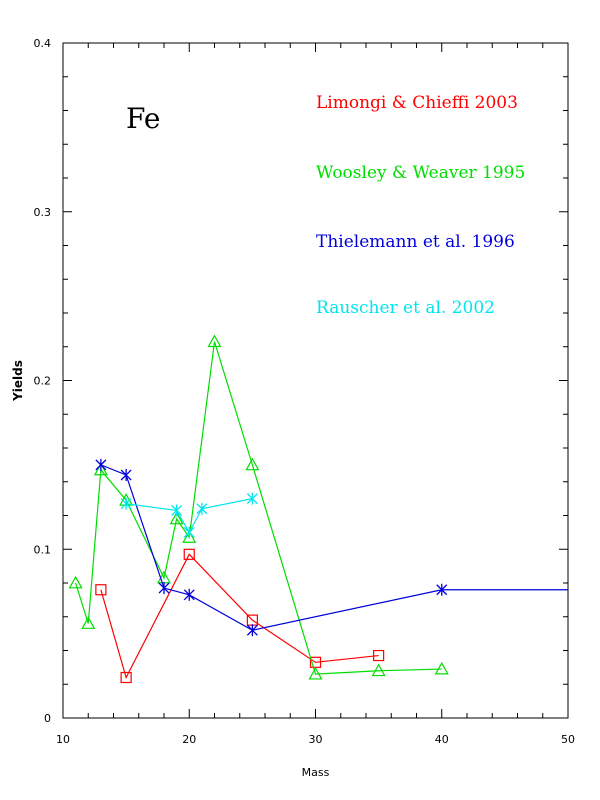  Describe the element at coordinates (189, 739) in the screenshot. I see `x-tick-label: 20` at that location.